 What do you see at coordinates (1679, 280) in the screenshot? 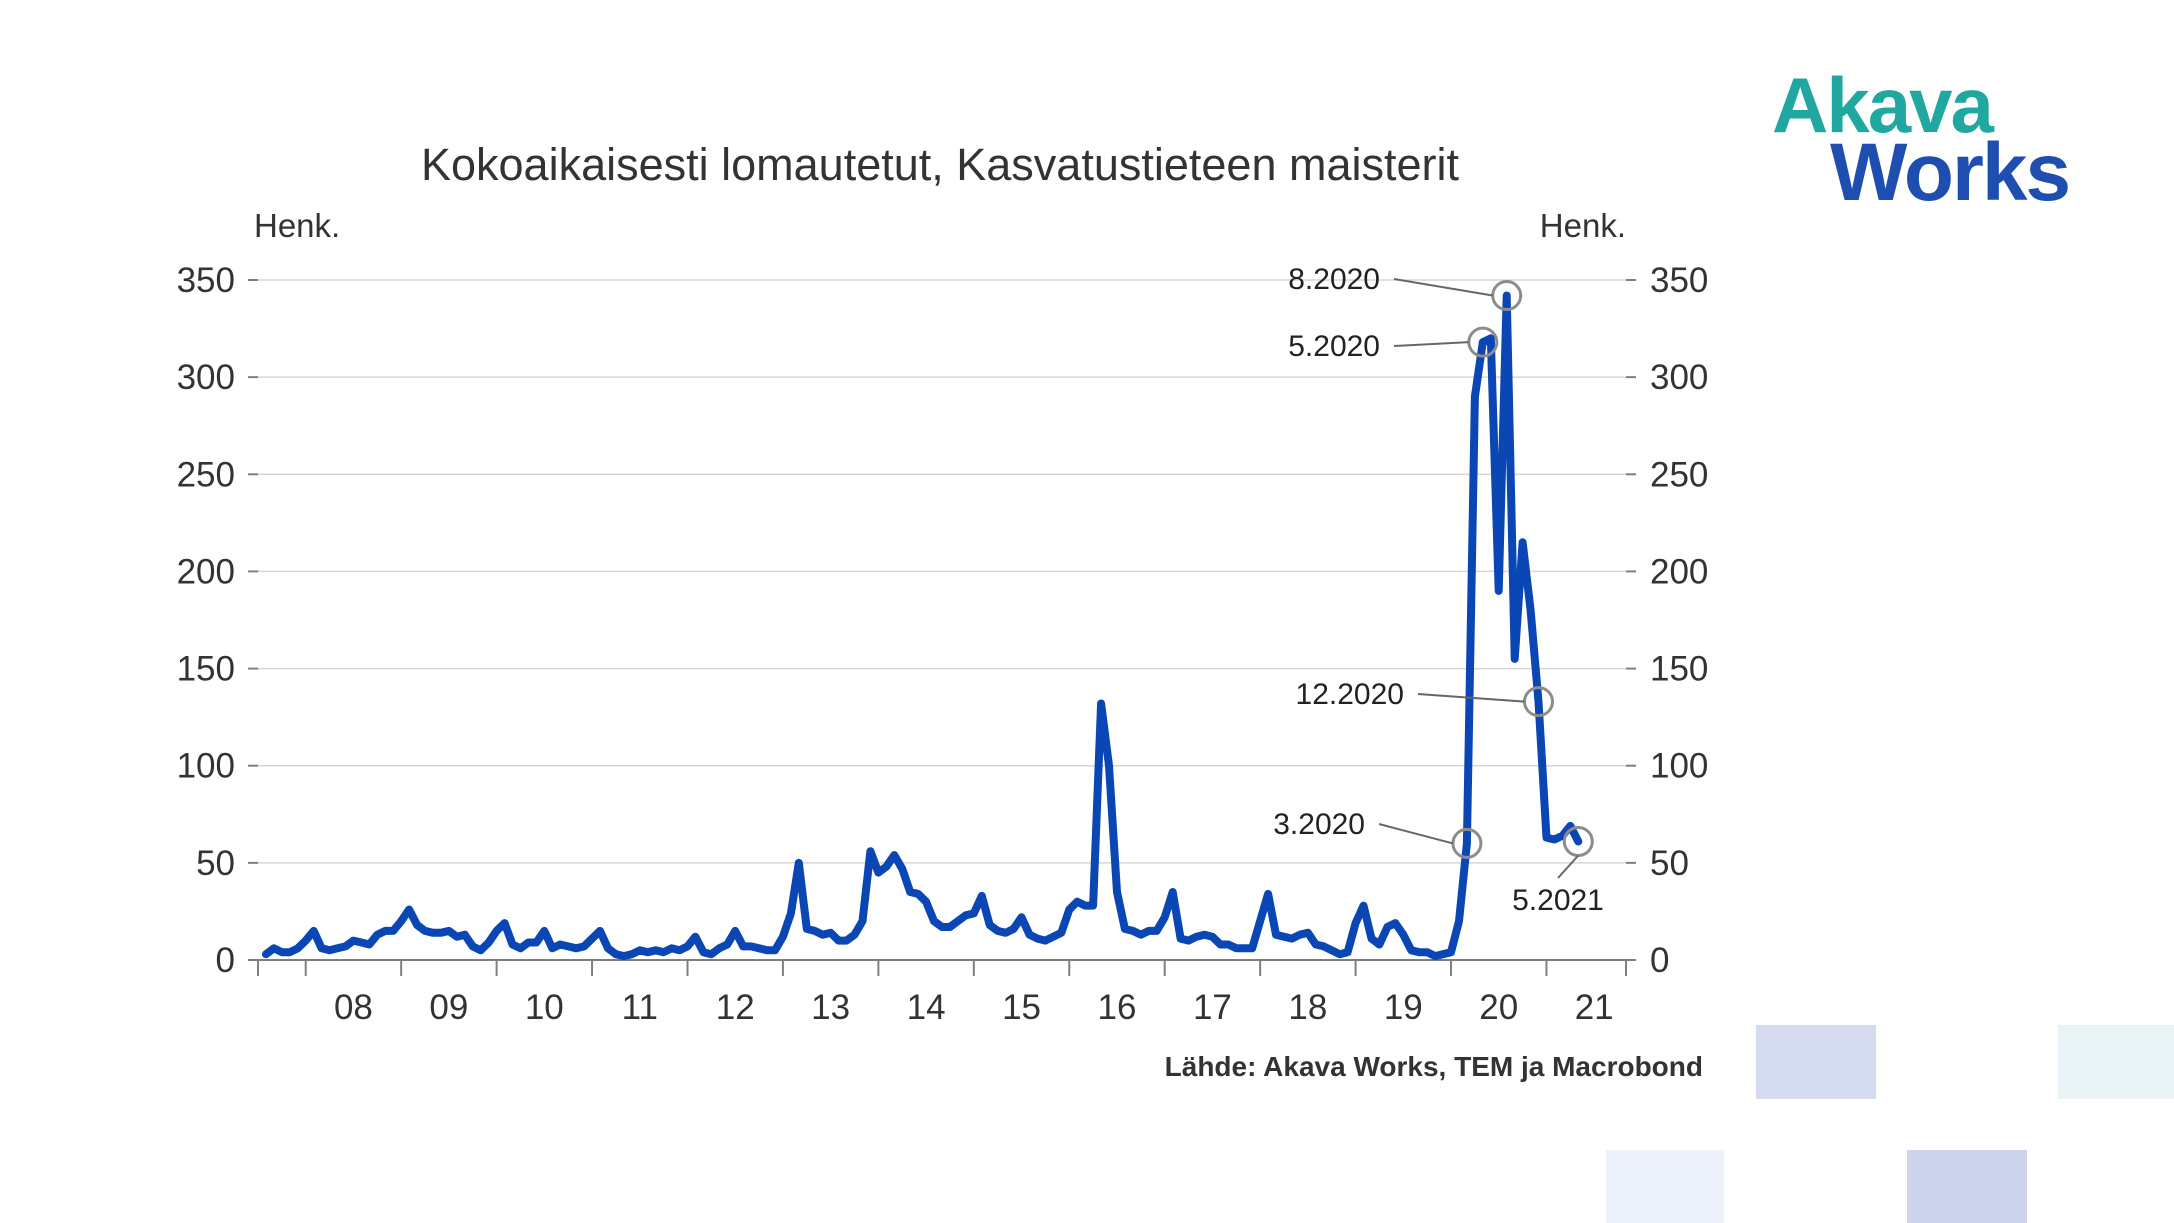
I see `y-tick-label-right: 350` at bounding box center [1679, 280].